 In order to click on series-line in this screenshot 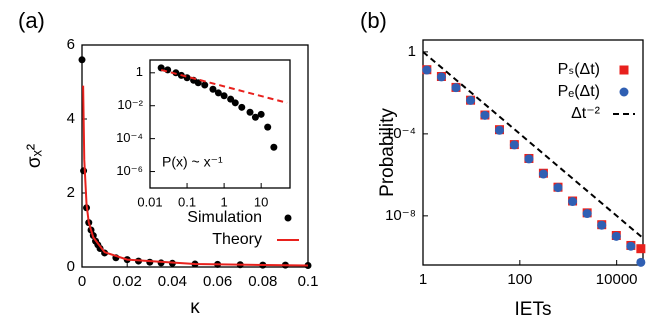, I will do `click(224, 86)`.